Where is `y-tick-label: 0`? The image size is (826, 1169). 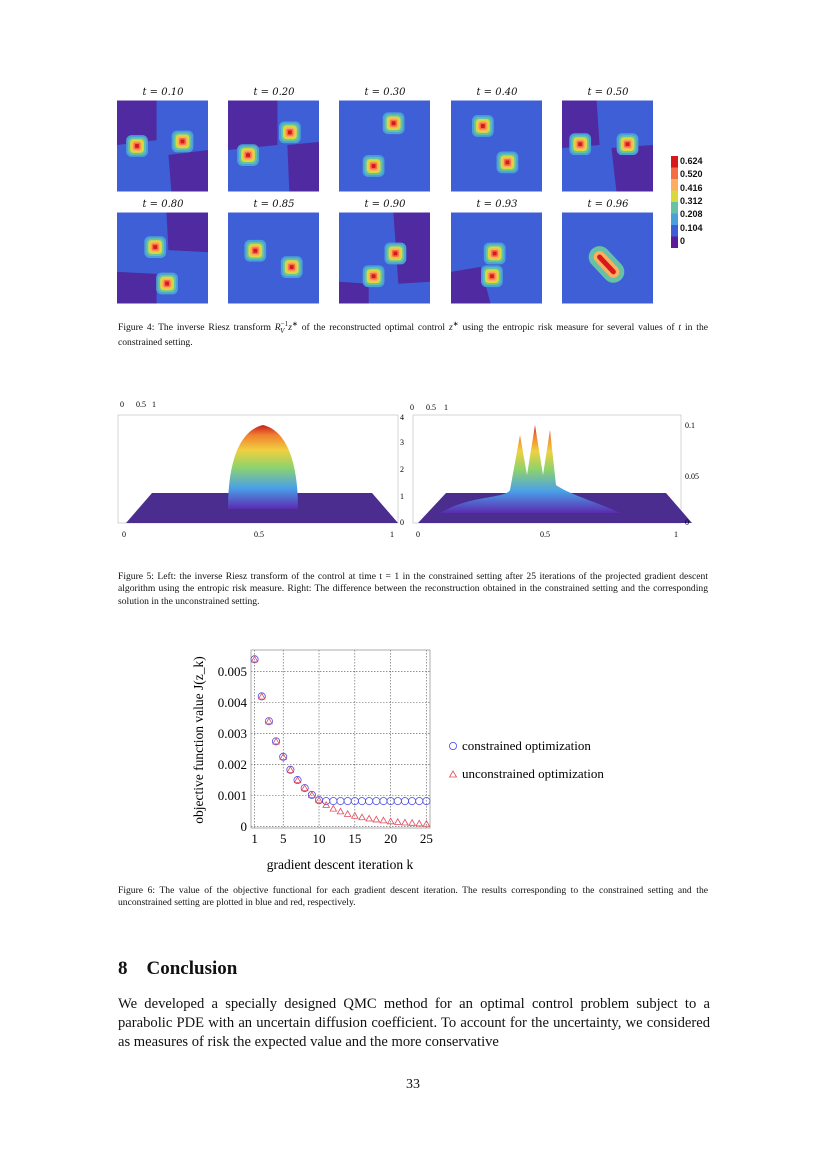 y-tick-label: 0 is located at coordinates (244, 826).